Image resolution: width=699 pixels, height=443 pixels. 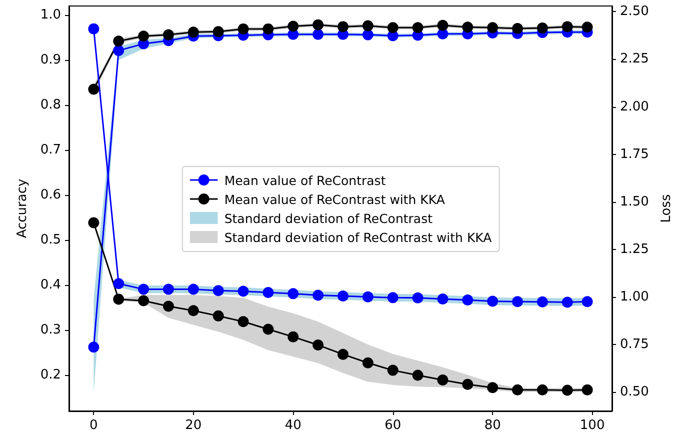 I want to click on x-tick-label: 20, so click(x=193, y=425).